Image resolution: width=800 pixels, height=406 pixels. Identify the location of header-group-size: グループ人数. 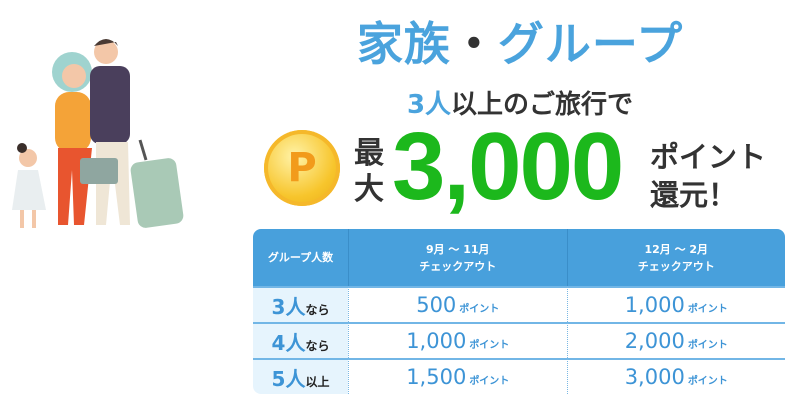
(300, 257).